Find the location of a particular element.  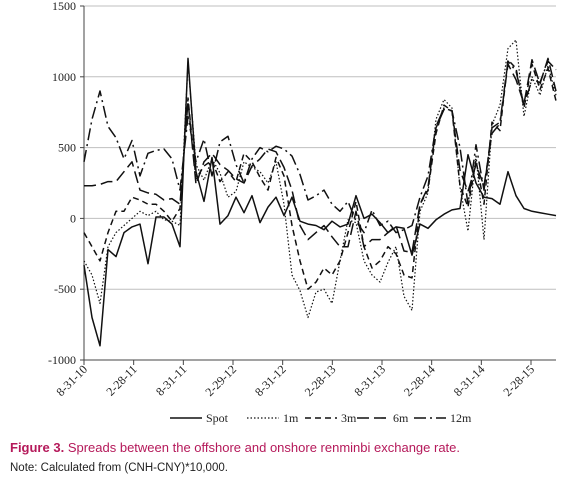

x-tick-label: 2-28-13 is located at coordinates (320, 380).